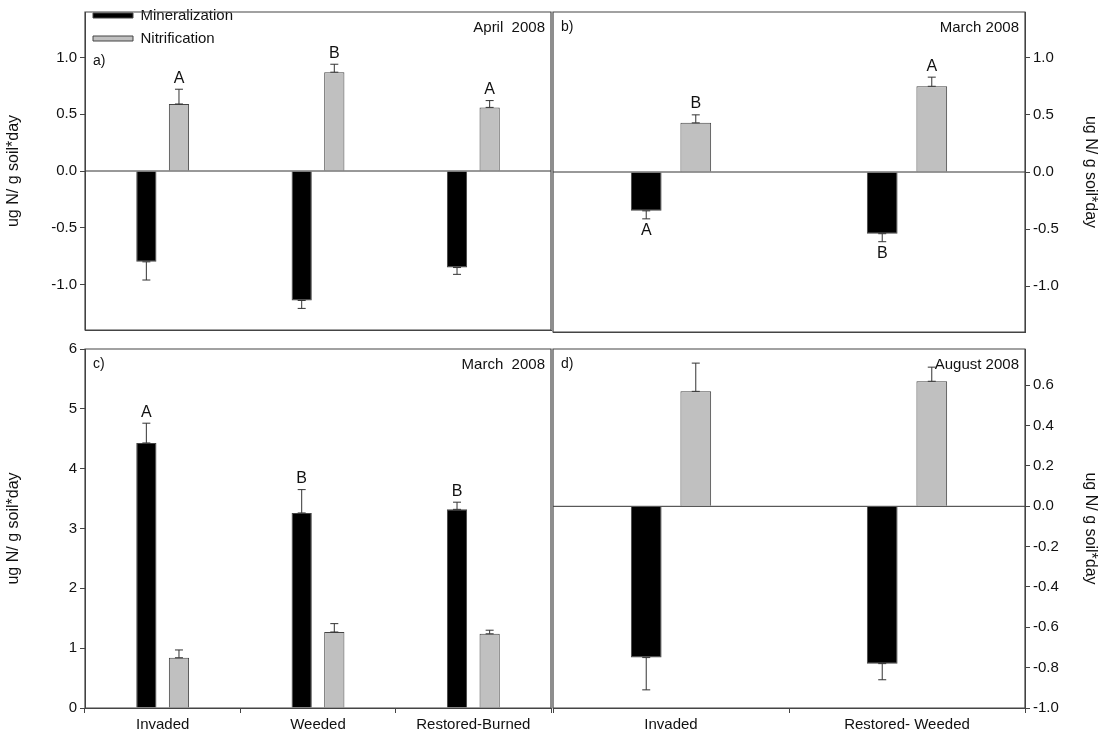 This screenshot has width=1104, height=737. I want to click on annotation: b), so click(567, 25).